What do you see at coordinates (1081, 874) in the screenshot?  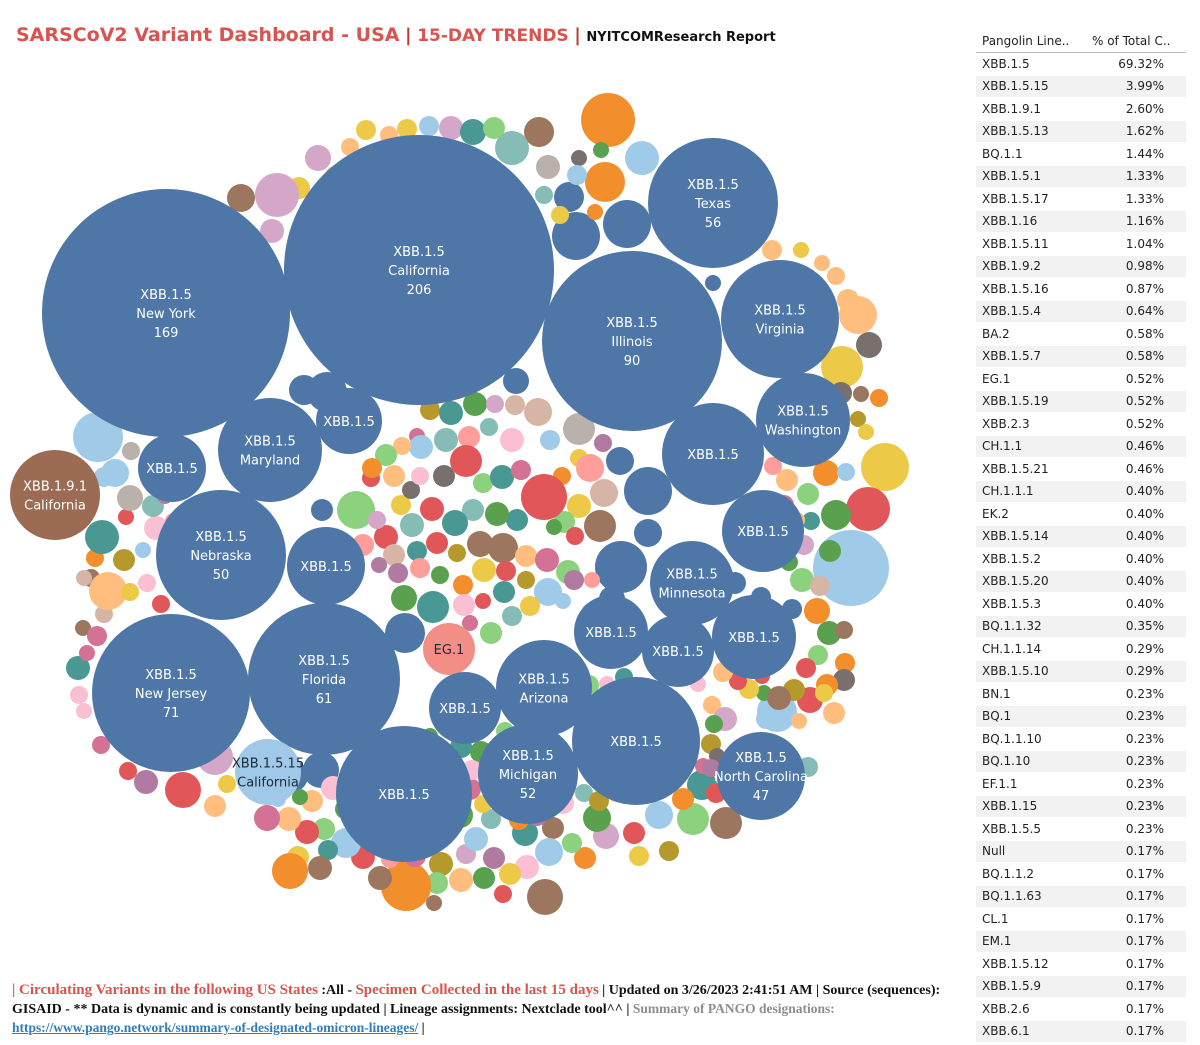 I see `legend-row: BQ.1.1.2 0.17%` at bounding box center [1081, 874].